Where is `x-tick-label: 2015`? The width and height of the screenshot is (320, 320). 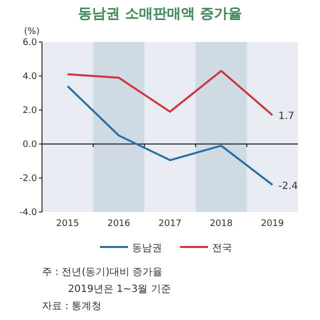
x-tick-label: 2015 is located at coordinates (68, 224).